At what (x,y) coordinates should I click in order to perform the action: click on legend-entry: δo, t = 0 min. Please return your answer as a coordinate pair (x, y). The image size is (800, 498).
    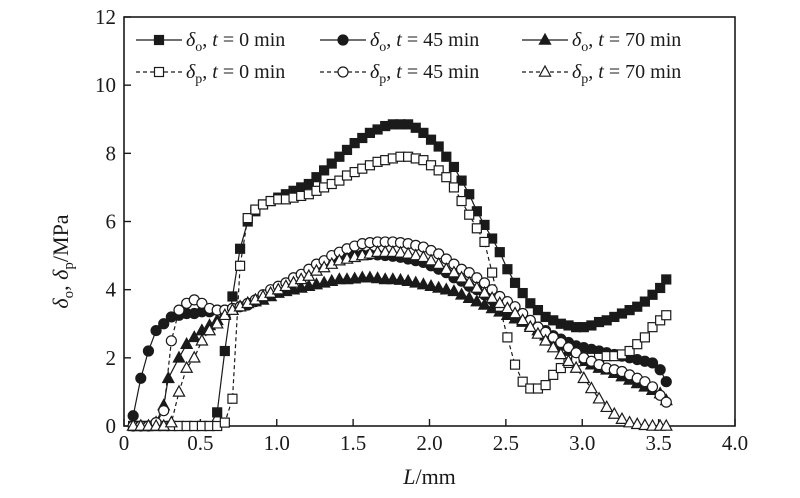
    Looking at the image, I should click on (210, 42).